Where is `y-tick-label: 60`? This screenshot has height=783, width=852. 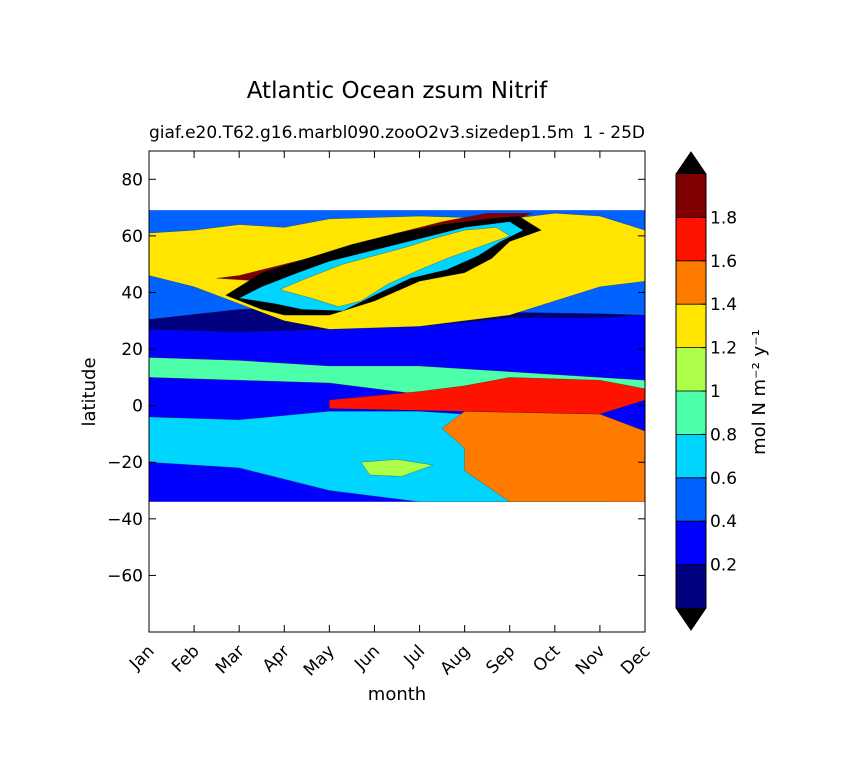
y-tick-label: 60 is located at coordinates (132, 237).